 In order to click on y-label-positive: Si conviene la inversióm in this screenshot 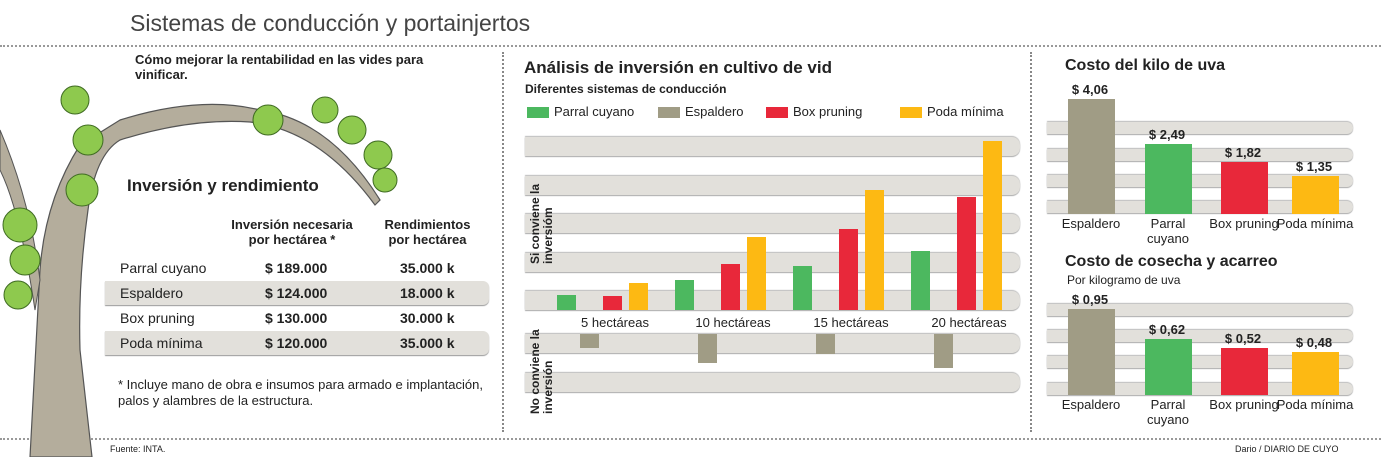, I will do `click(541, 223)`.